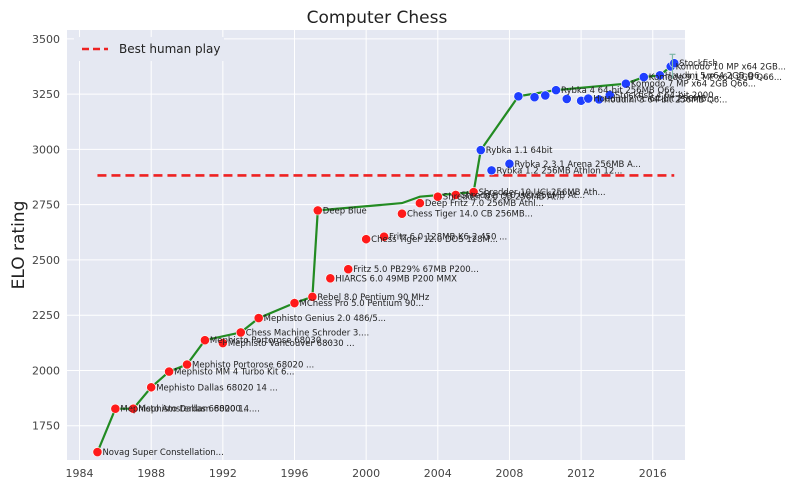  What do you see at coordinates (438, 473) in the screenshot?
I see `x-tick-label: 2004` at bounding box center [438, 473].